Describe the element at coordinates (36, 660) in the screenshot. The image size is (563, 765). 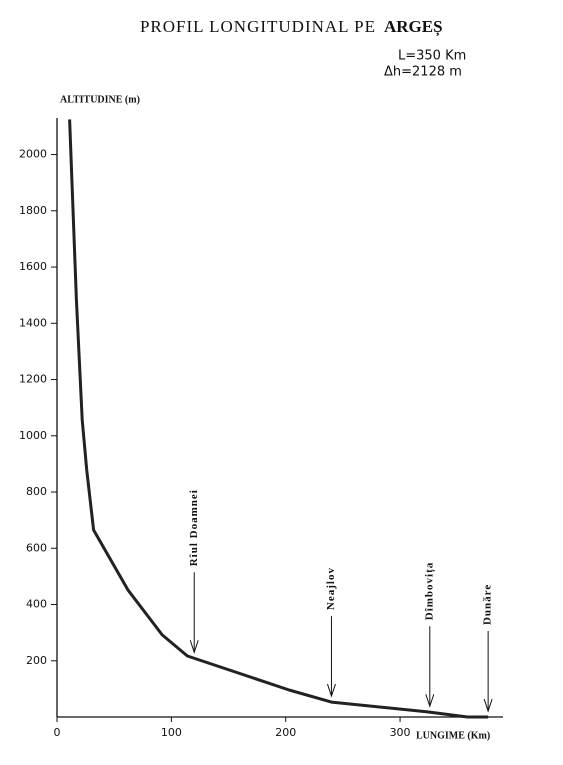
I see `y-tick-label: 200` at that location.